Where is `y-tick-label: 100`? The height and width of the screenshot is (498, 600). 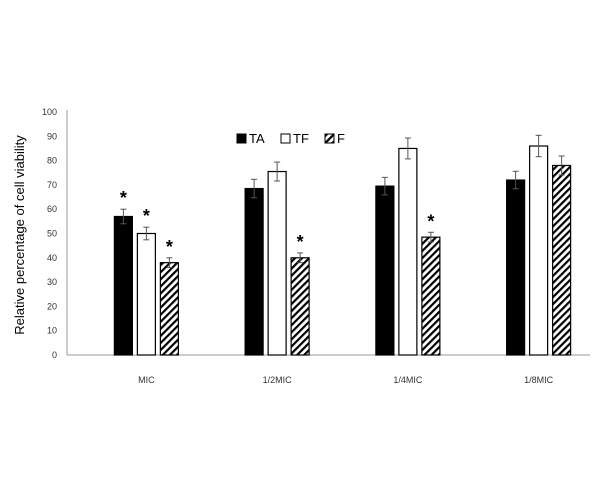 y-tick-label: 100 is located at coordinates (49, 112).